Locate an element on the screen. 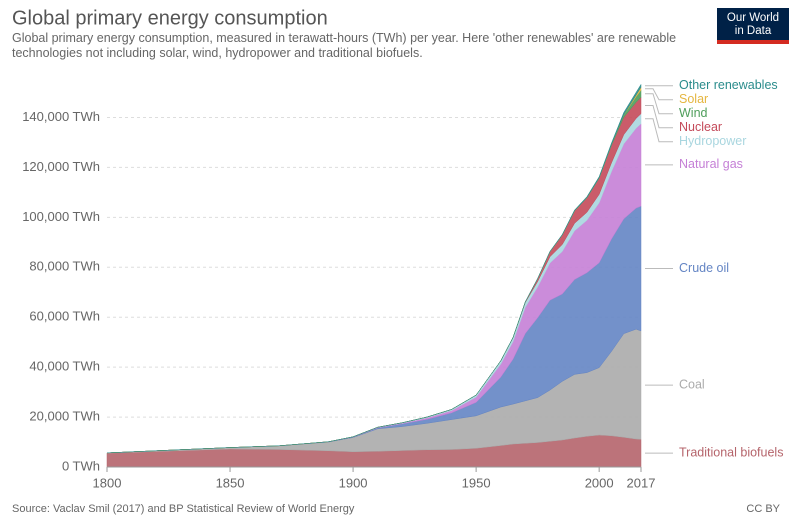 The image size is (799, 528). x-tick-label: 2017 is located at coordinates (641, 482).